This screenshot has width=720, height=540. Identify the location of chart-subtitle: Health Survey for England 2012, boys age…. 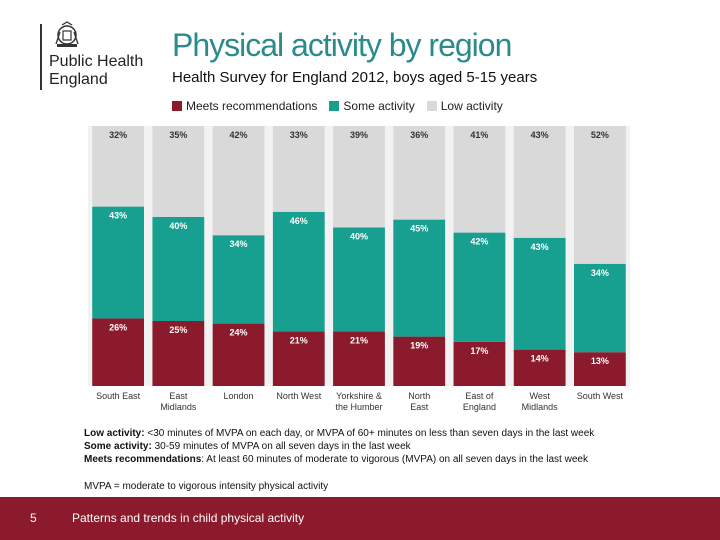
(355, 77).